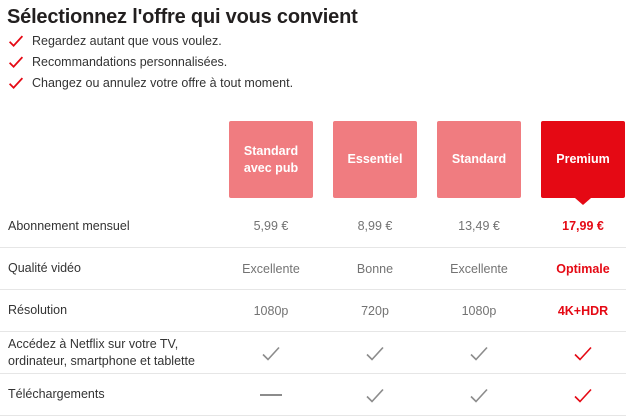 Image resolution: width=626 pixels, height=416 pixels. What do you see at coordinates (583, 226) in the screenshot?
I see `price-cell: 17,99 €` at bounding box center [583, 226].